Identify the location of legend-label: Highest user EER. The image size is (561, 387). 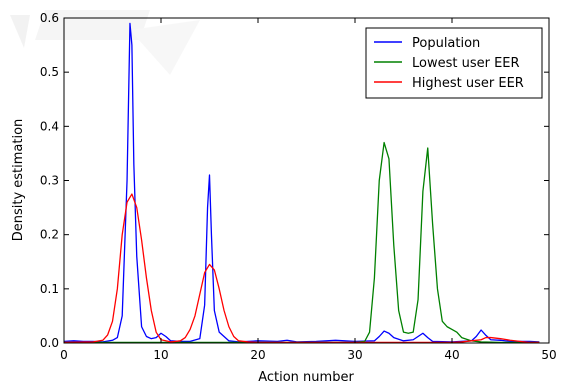
(468, 83).